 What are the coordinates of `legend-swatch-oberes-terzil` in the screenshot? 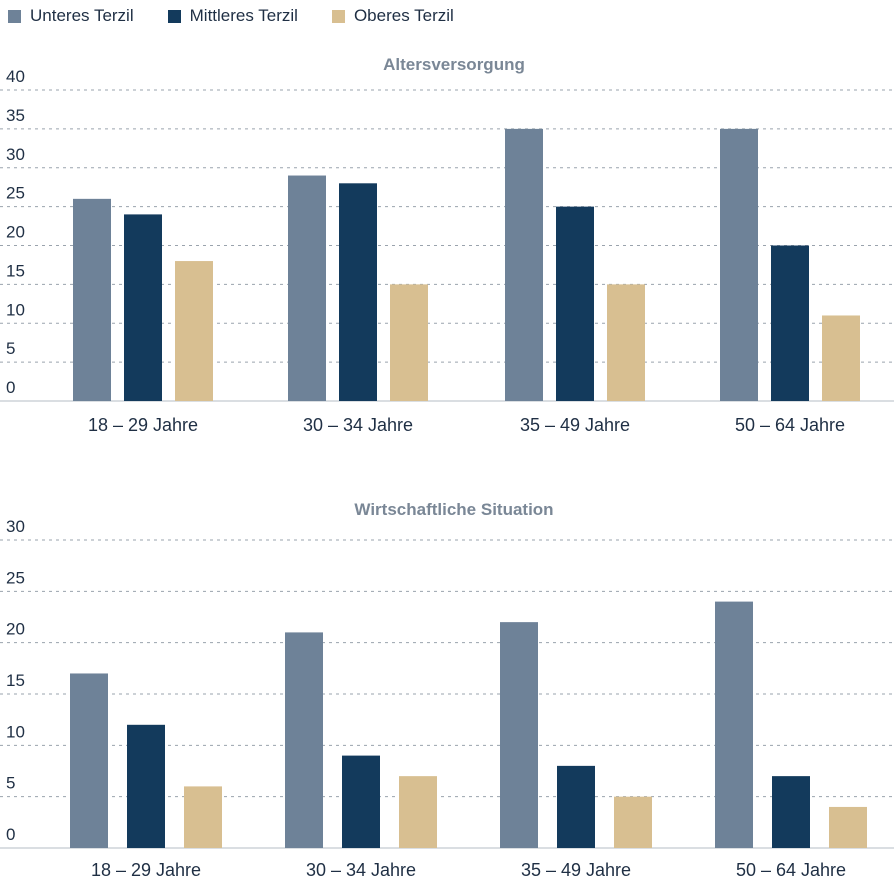 It's located at (338, 16).